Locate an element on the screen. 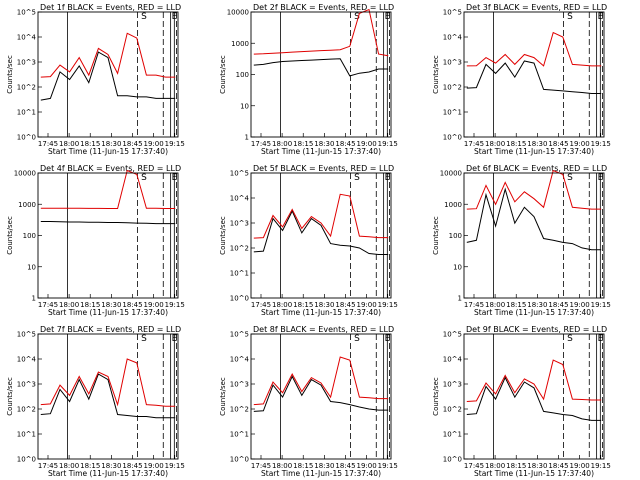  y-tick-label: 10^5 is located at coordinates (452, 335).